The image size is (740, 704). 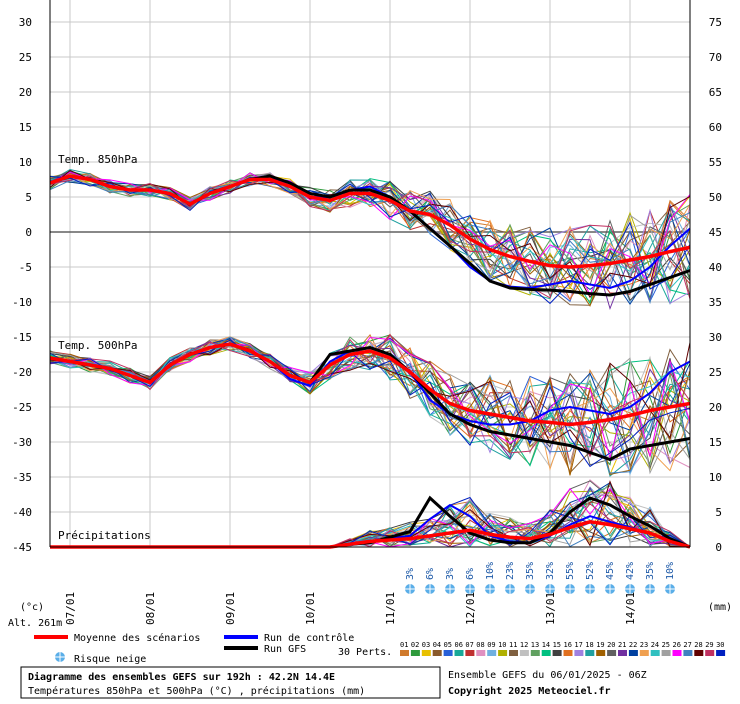 What do you see at coordinates (644, 645) in the screenshot?
I see `pert-number: 23` at bounding box center [644, 645].